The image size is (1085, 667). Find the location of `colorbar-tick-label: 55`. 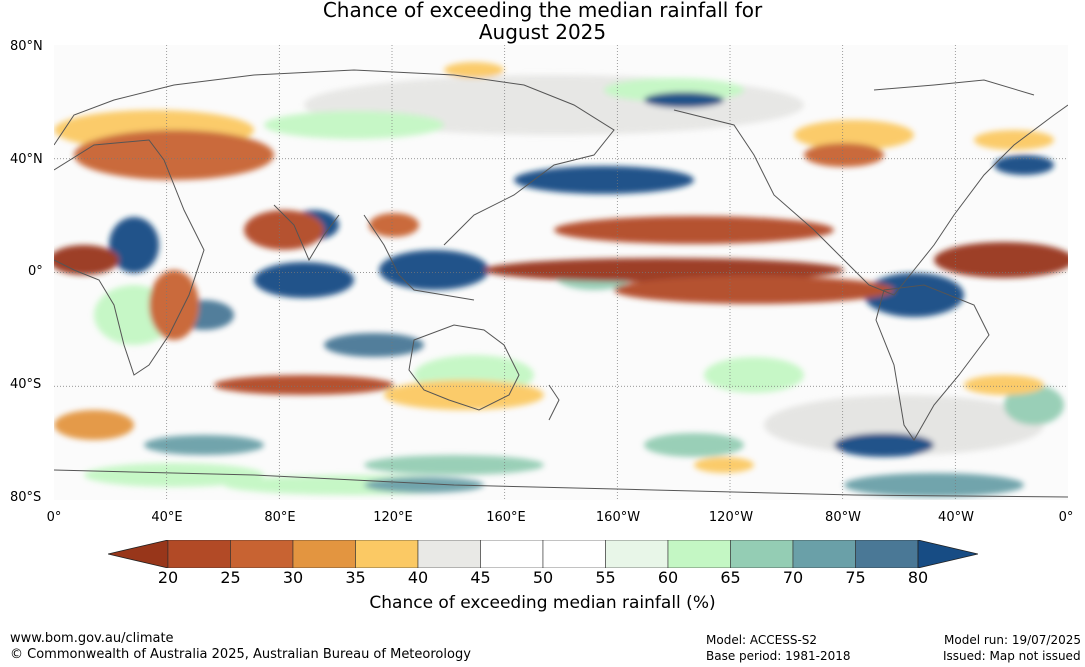

colorbar-tick-label: 55 is located at coordinates (605, 577).